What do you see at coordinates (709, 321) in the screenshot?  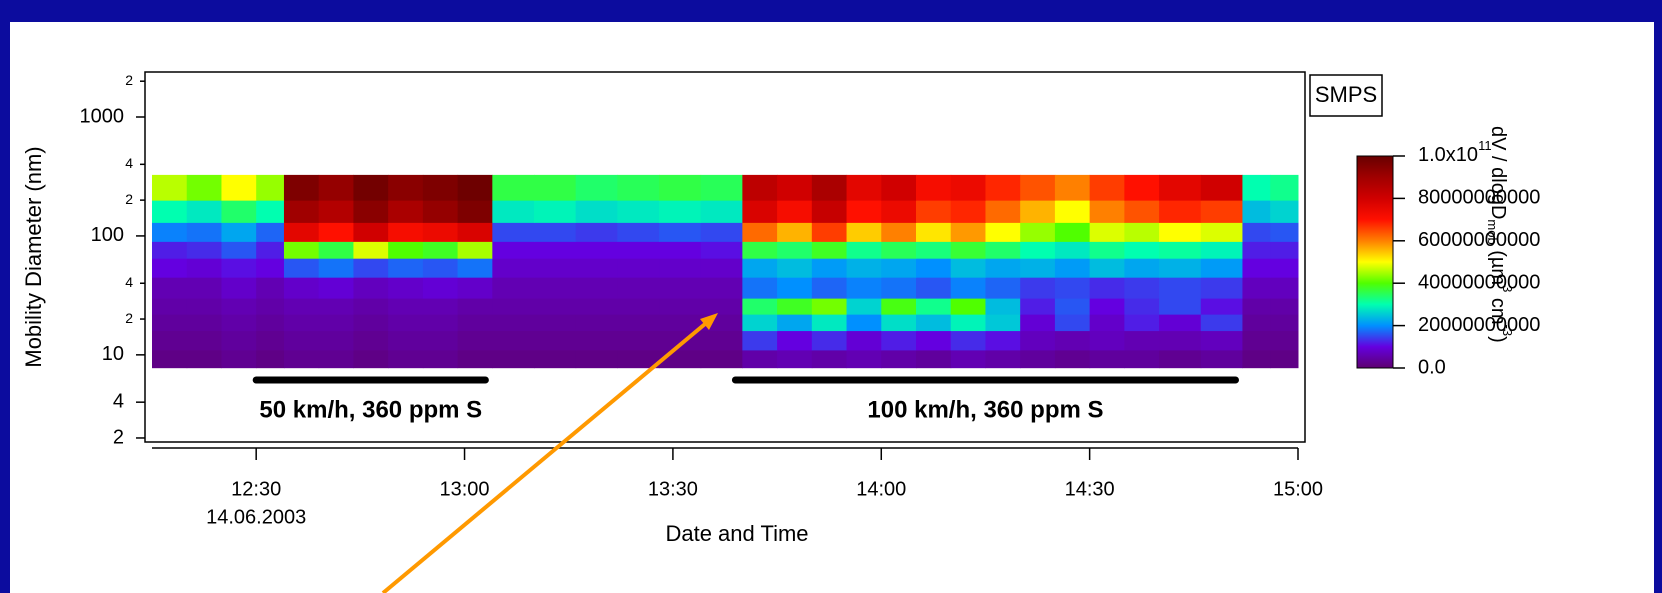 I see `arrow-head` at bounding box center [709, 321].